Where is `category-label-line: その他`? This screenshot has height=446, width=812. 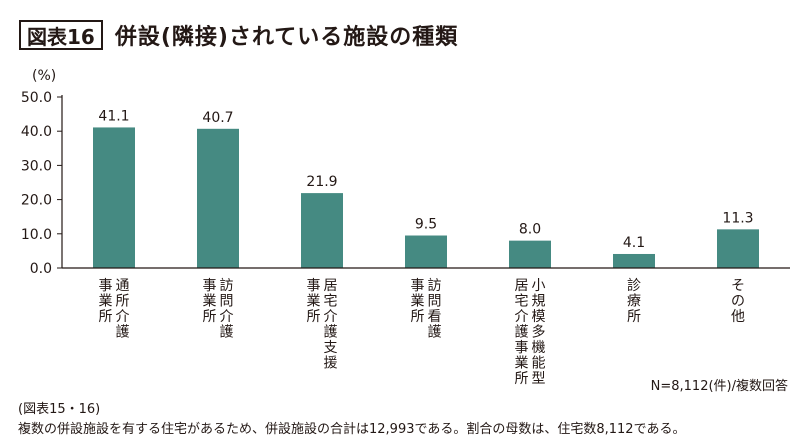 category-label-line: その他 is located at coordinates (738, 301).